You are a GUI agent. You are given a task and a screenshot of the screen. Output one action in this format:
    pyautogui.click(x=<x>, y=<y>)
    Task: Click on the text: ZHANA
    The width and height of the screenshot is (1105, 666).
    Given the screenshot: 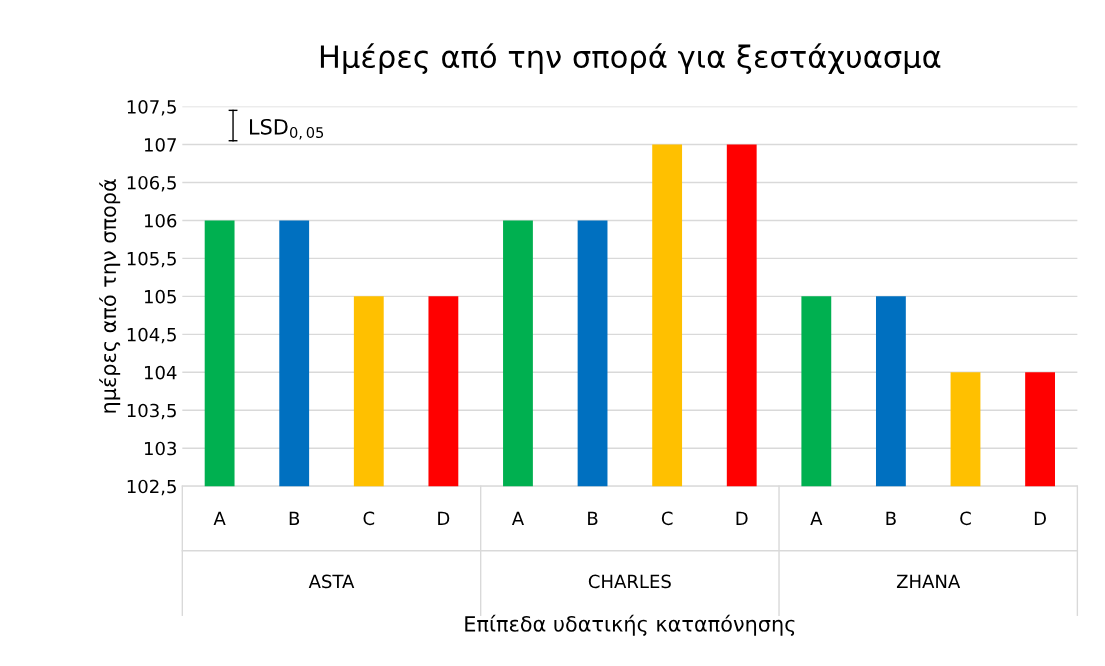 What is the action you would take?
    pyautogui.click(x=928, y=581)
    